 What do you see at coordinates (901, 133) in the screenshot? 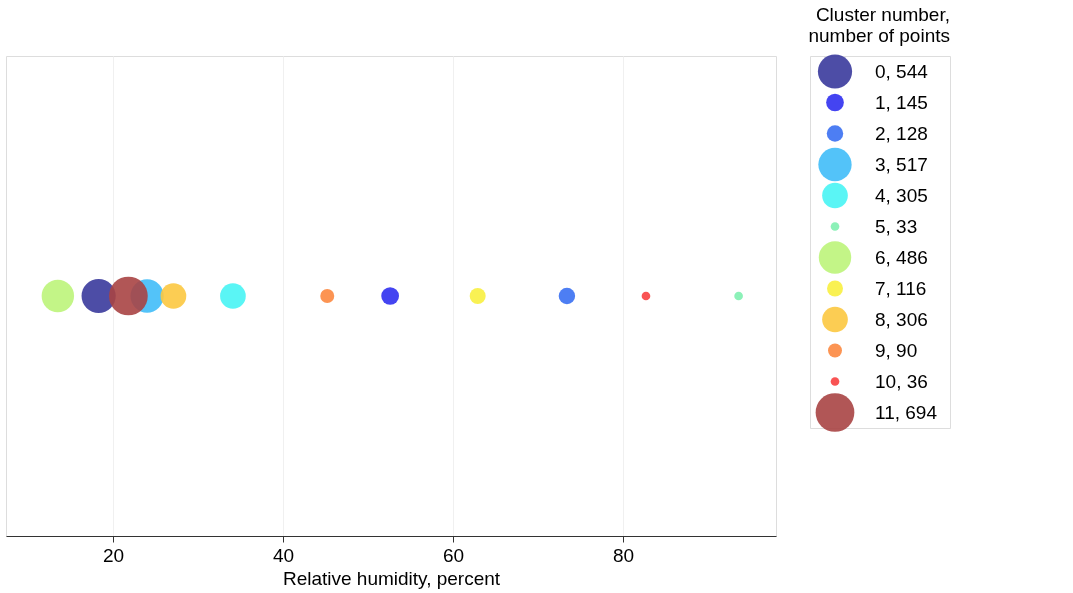
I see `legend-label: 2, 128` at bounding box center [901, 133].